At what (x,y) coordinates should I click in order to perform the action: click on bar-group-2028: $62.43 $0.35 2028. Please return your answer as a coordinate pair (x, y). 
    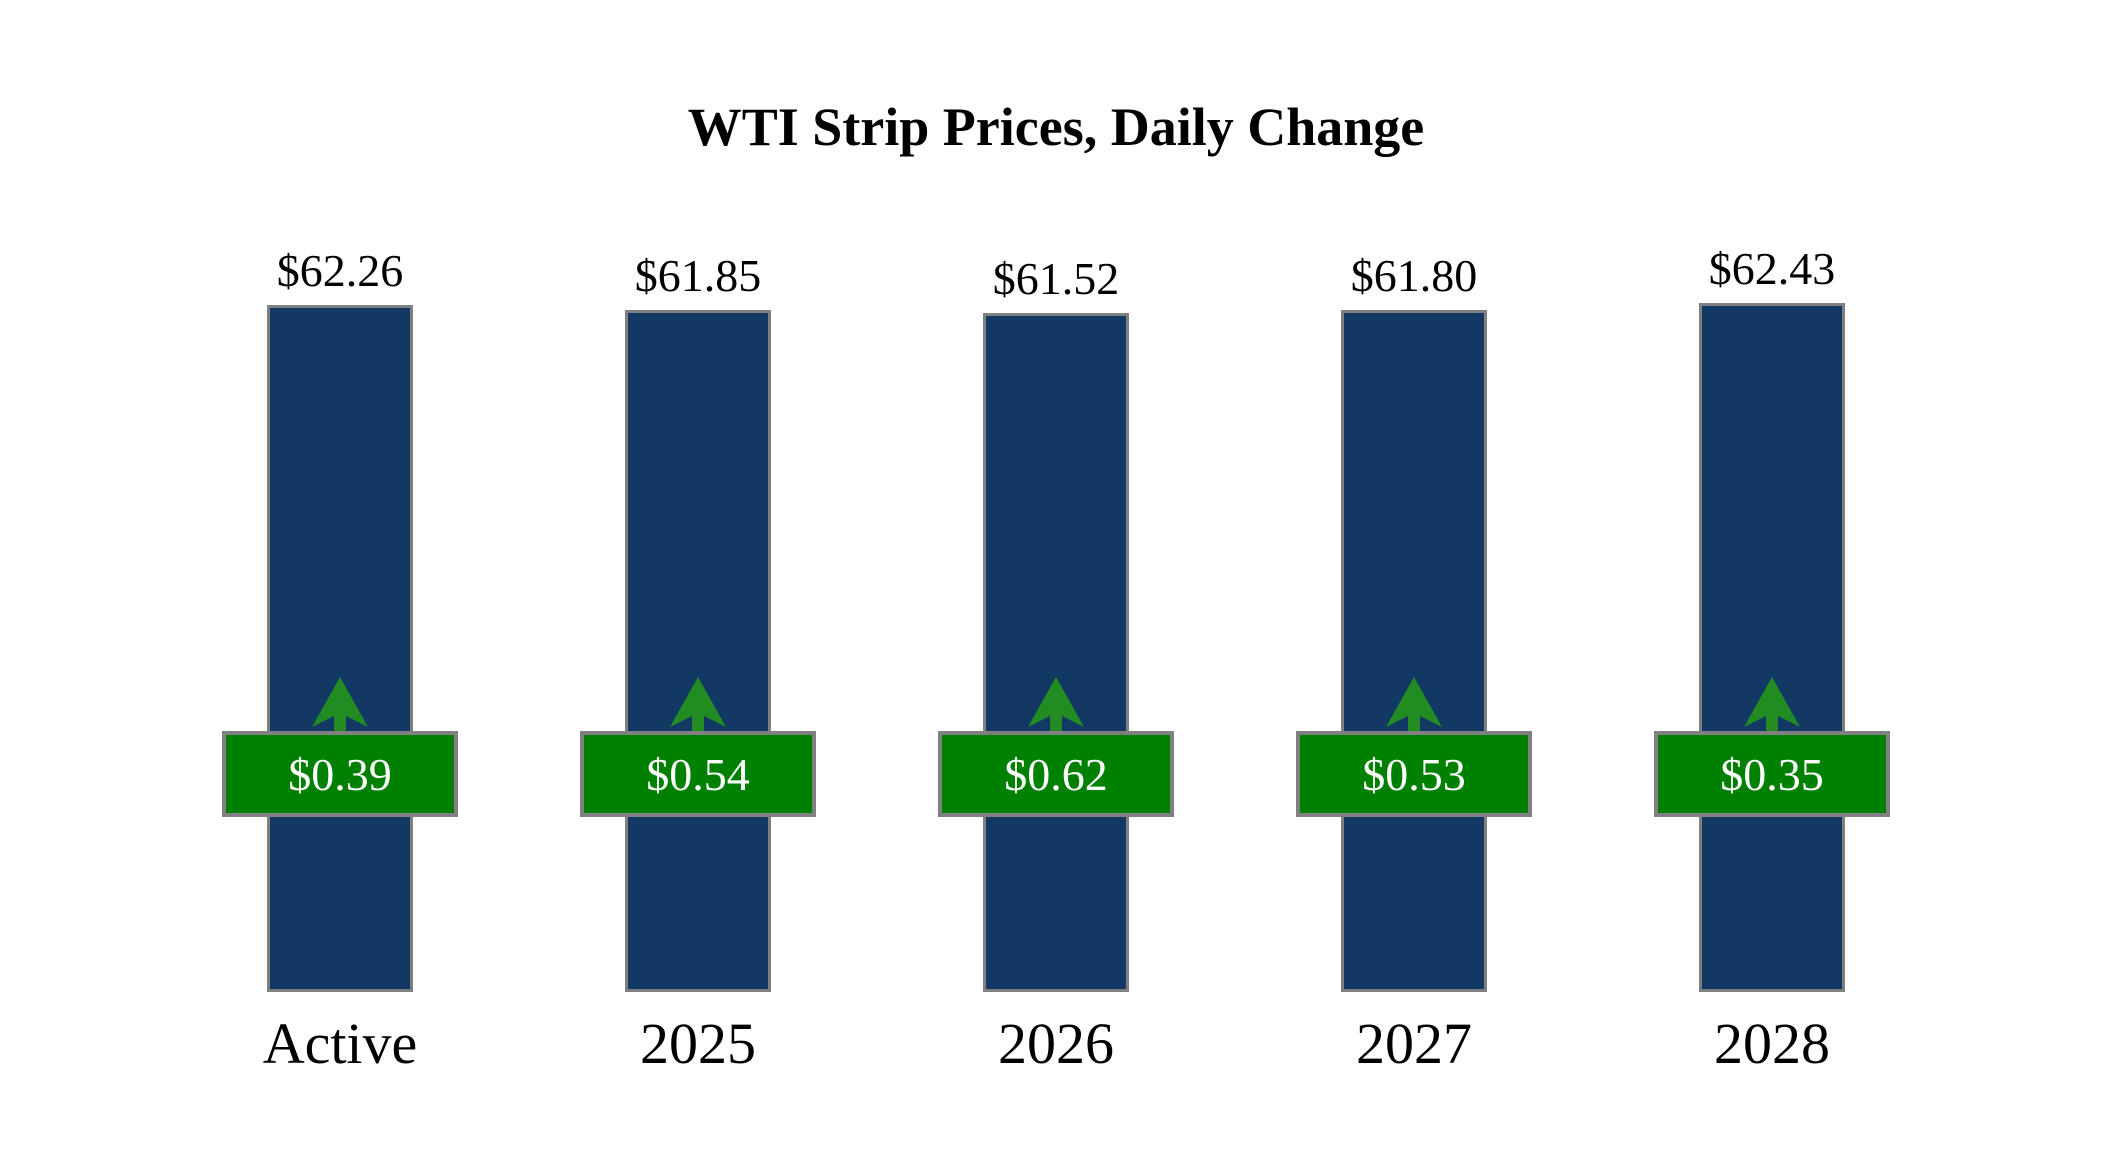
    Looking at the image, I should click on (1772, 625).